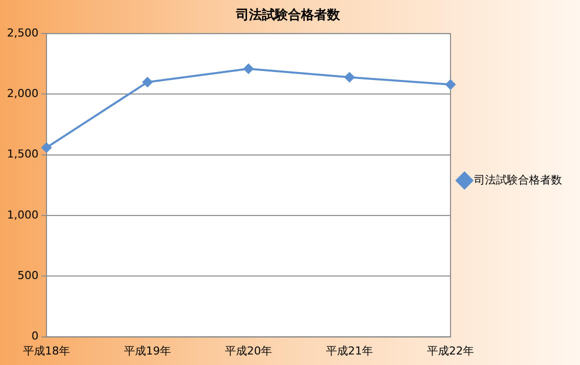 Image resolution: width=580 pixels, height=365 pixels. I want to click on y-tick-label: 1,500, so click(22, 154).